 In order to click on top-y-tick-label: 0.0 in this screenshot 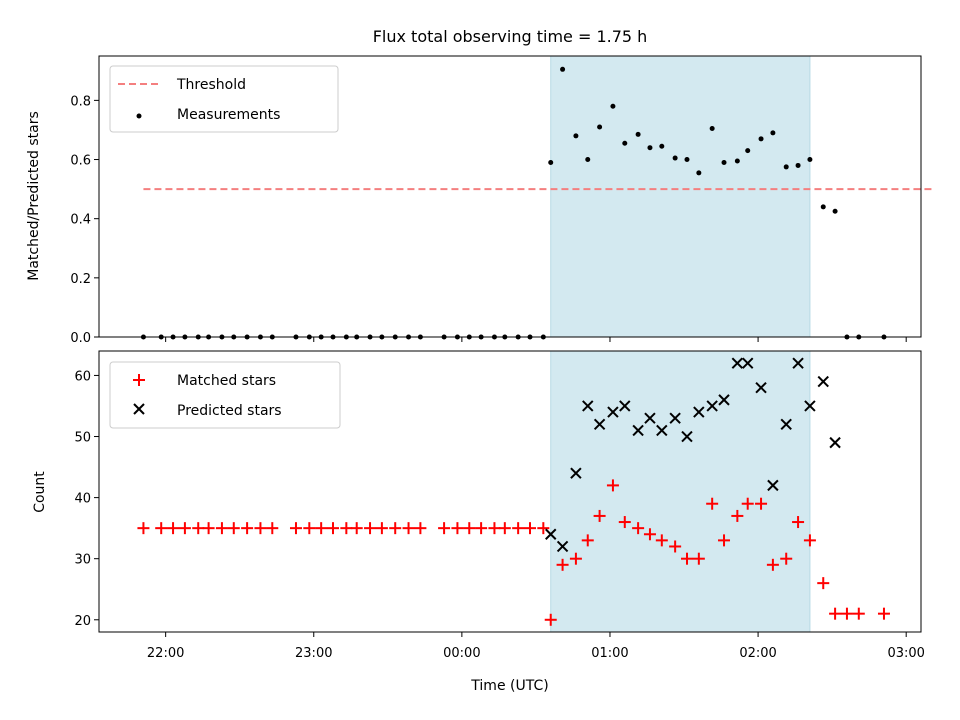, I will do `click(80, 338)`.